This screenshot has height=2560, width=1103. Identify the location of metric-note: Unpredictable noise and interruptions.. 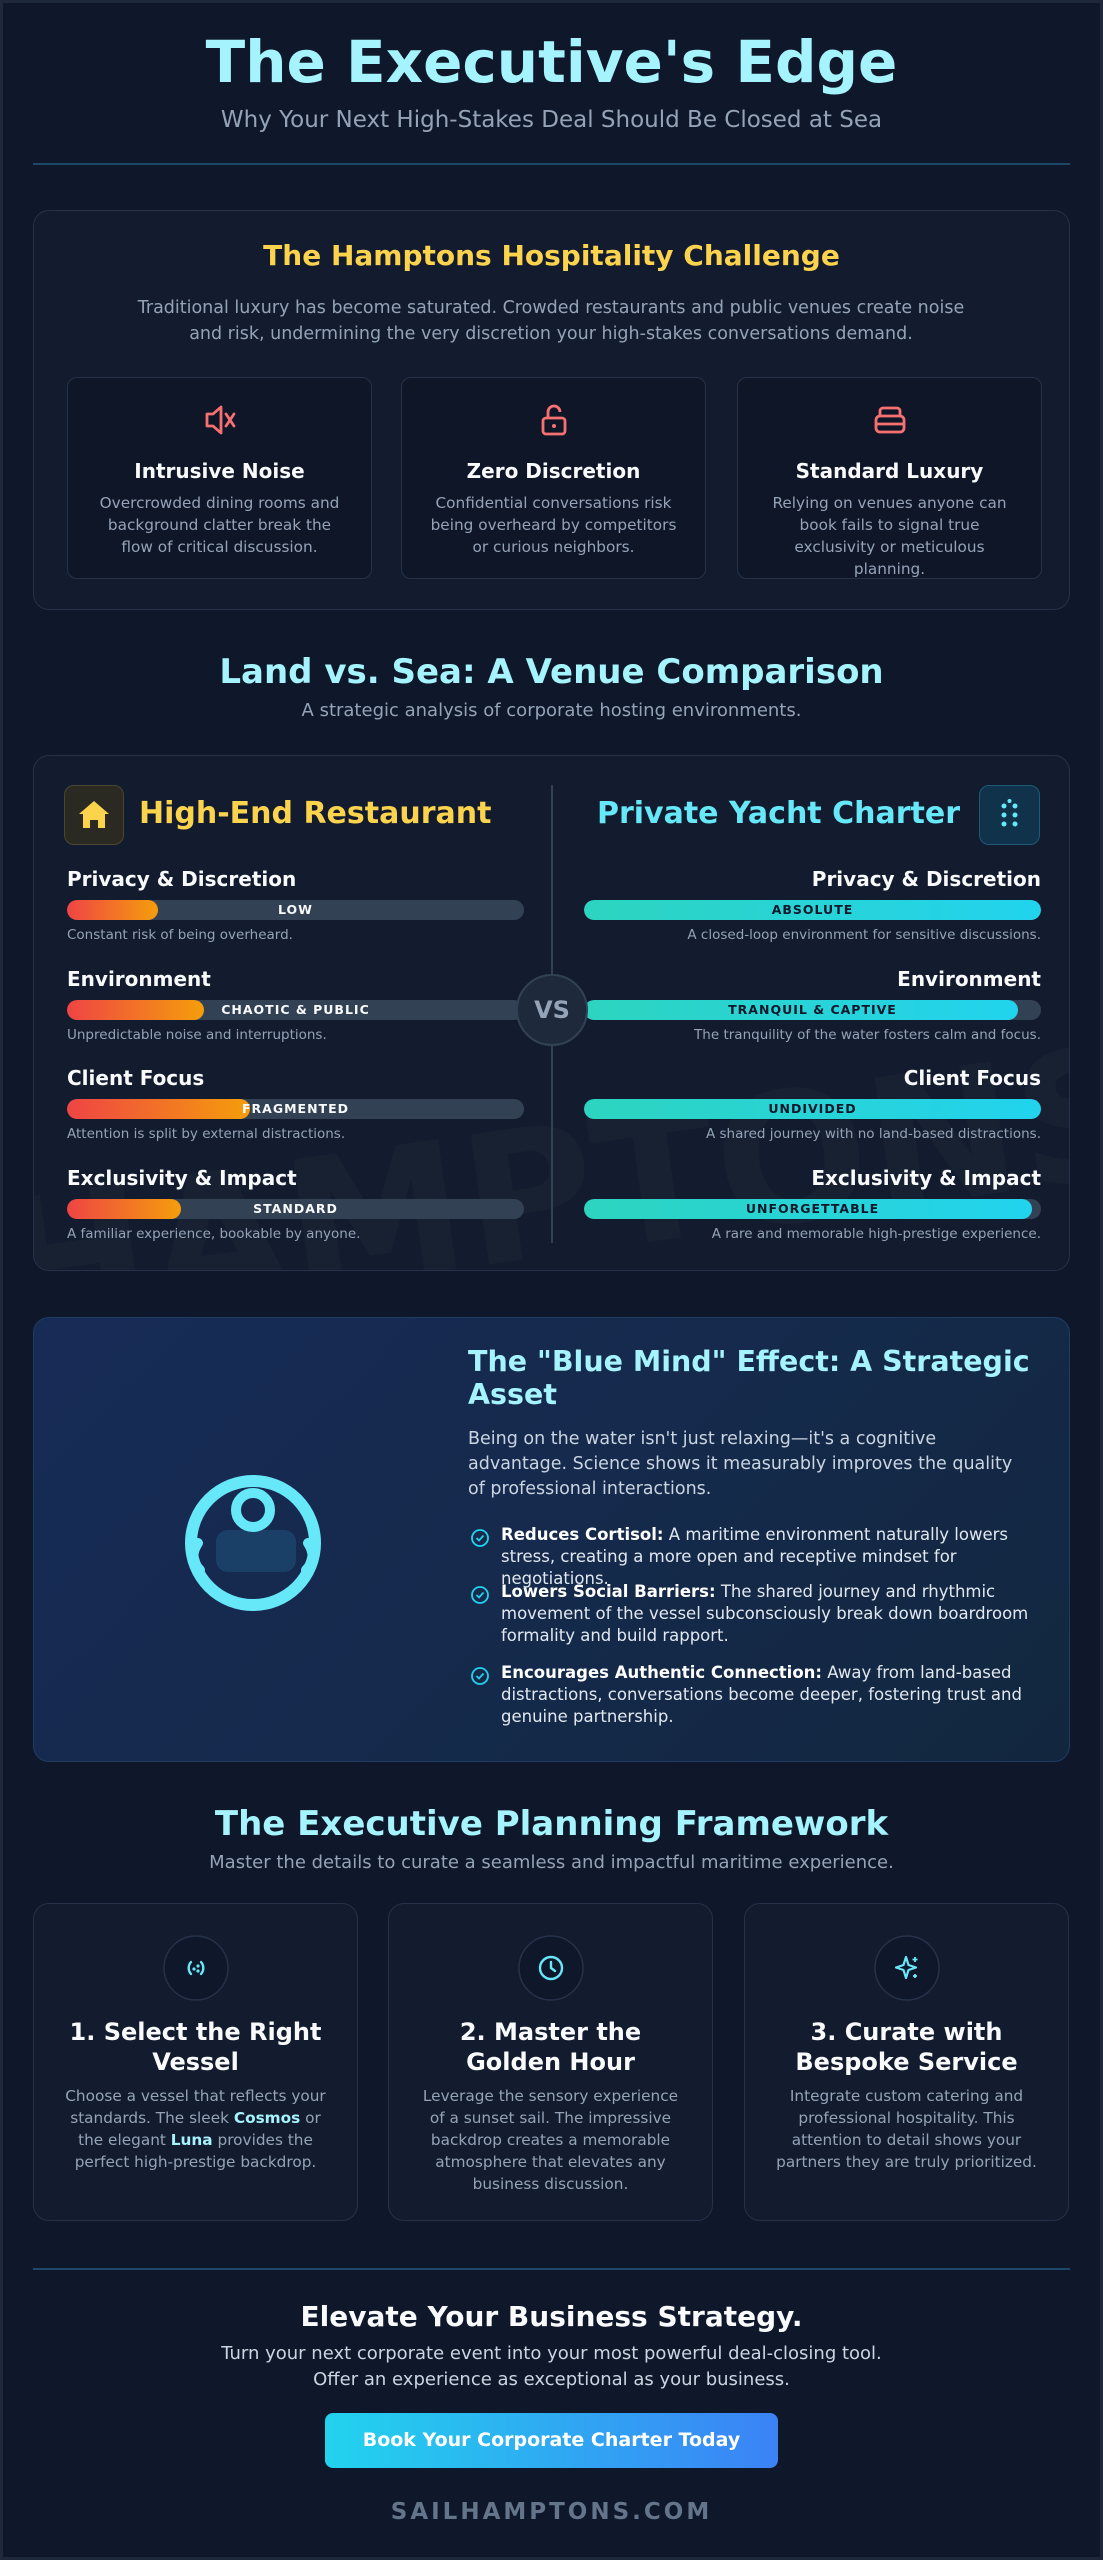
(197, 1034).